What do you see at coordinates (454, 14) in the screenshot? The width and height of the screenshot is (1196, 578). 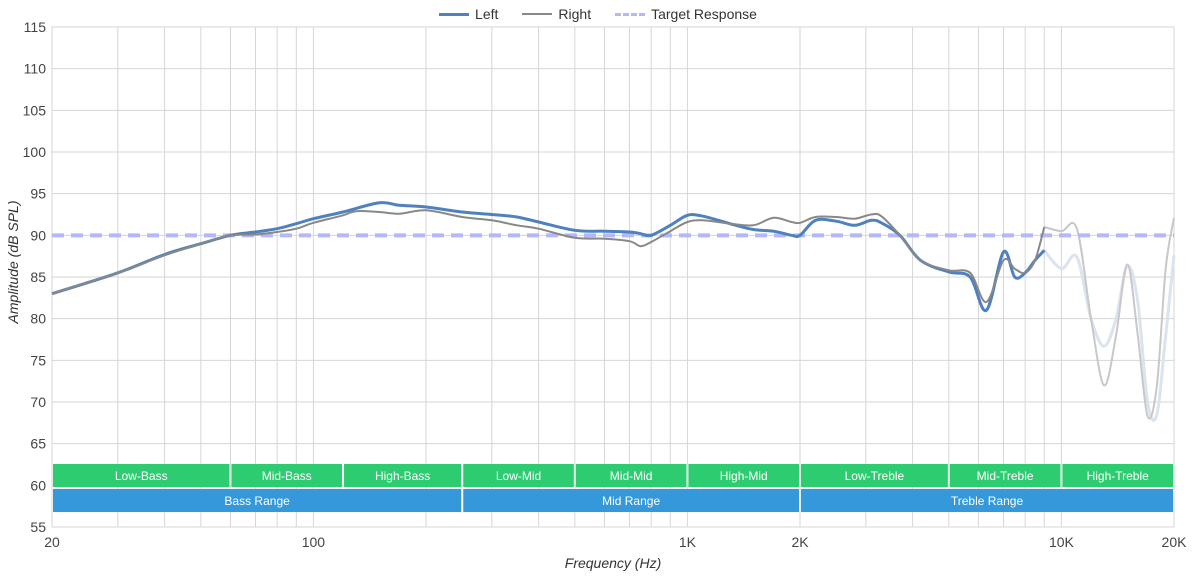 I see `legend-swatch-left` at bounding box center [454, 14].